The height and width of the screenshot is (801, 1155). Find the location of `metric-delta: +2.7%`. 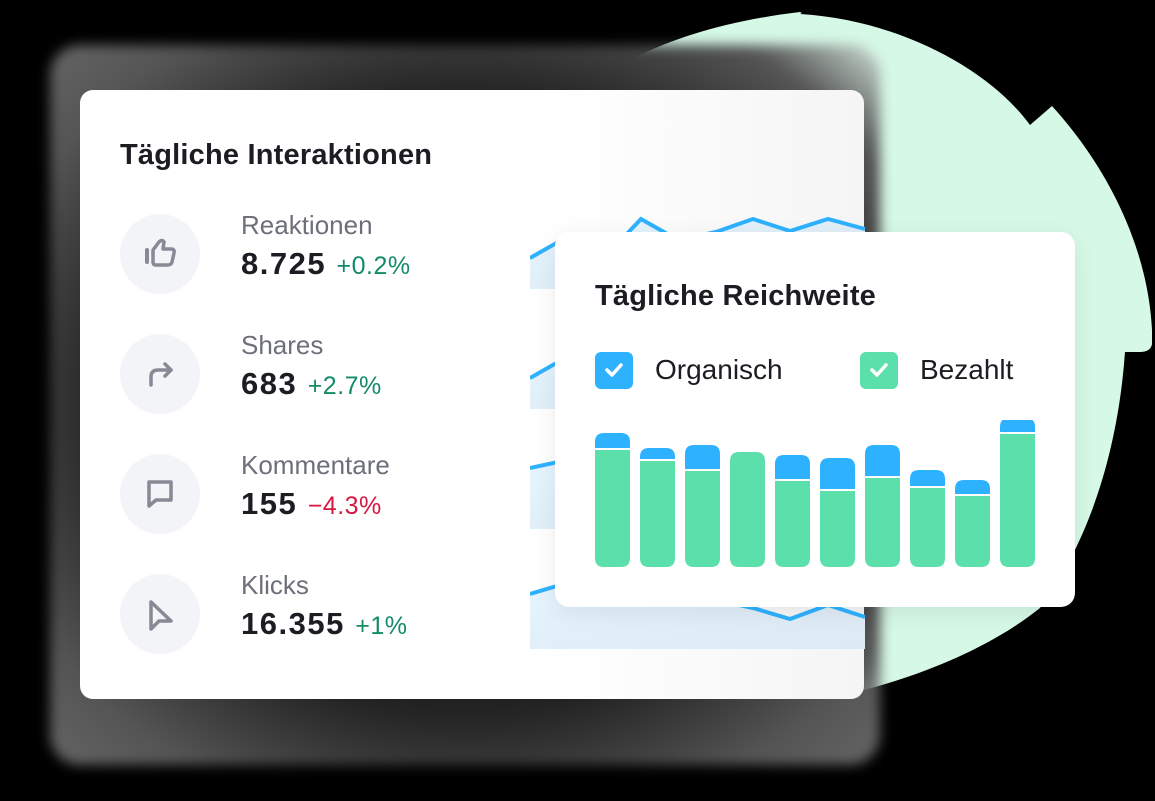

metric-delta: +2.7% is located at coordinates (344, 386).